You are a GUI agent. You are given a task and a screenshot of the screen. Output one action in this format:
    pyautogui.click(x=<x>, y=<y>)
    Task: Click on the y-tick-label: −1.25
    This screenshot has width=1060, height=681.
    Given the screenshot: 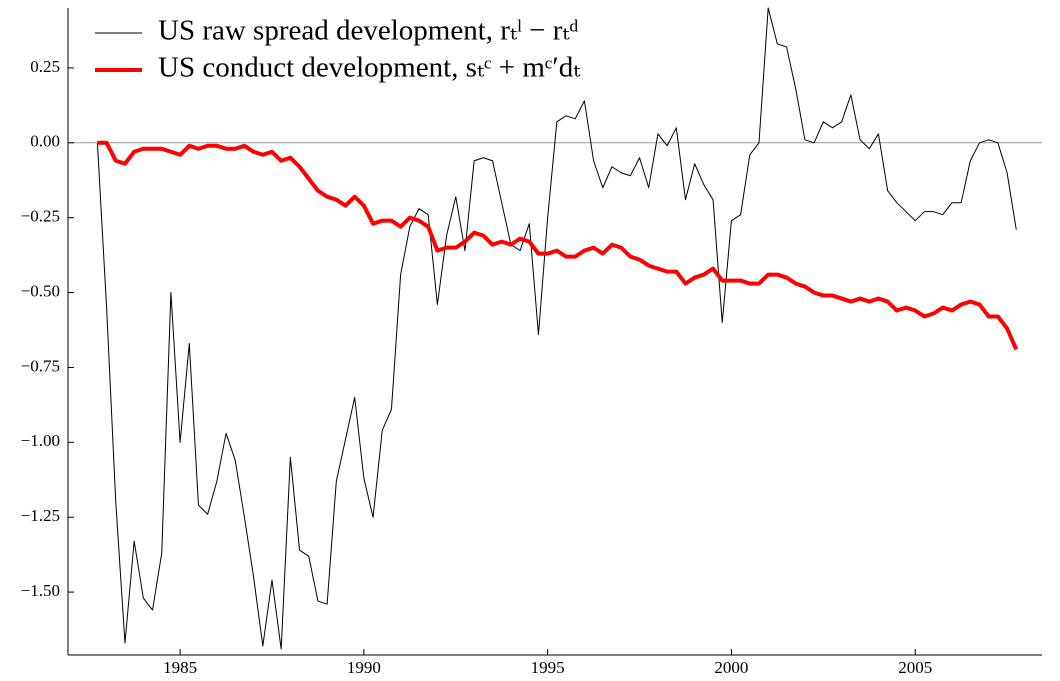 What is the action you would take?
    pyautogui.click(x=40, y=515)
    